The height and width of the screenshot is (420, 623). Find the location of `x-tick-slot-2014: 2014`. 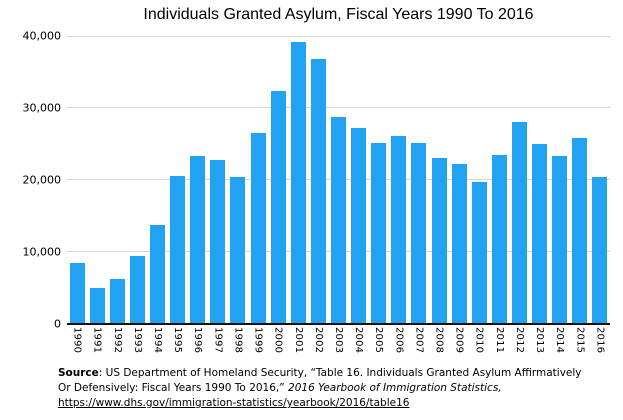

x-tick-slot-2014: 2014 is located at coordinates (560, 340).